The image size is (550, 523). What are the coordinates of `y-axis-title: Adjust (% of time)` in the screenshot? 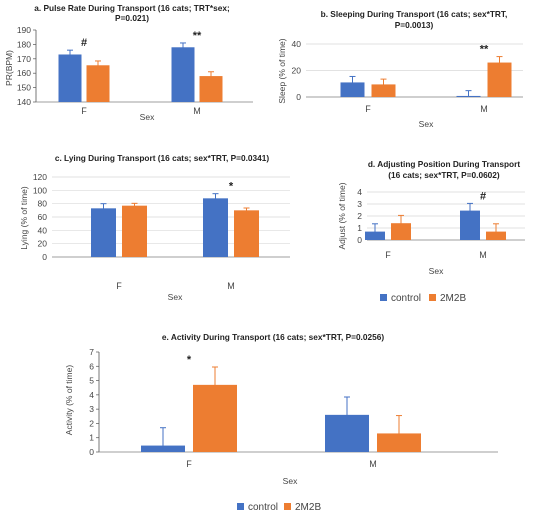 It's located at (342, 215).